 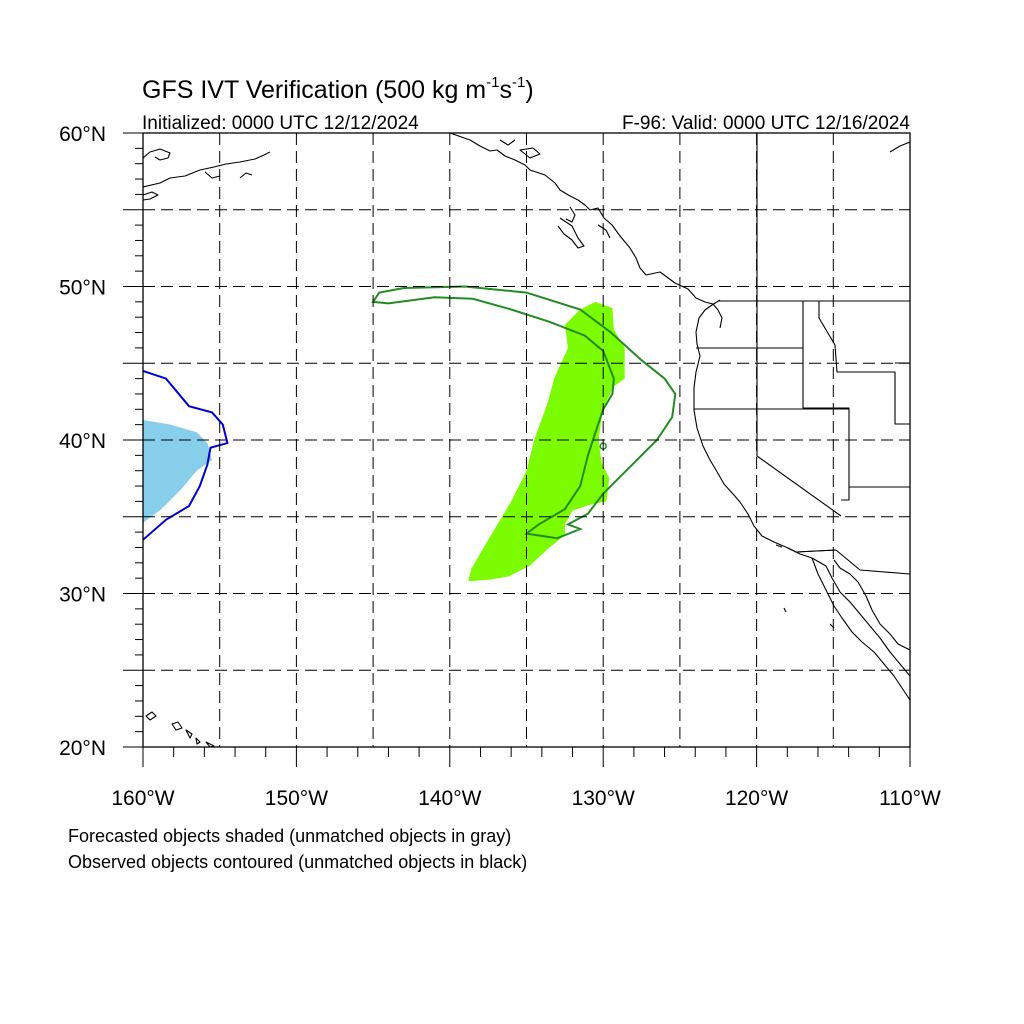 What do you see at coordinates (679, 231) in the screenshot?
I see `north-coastline` at bounding box center [679, 231].